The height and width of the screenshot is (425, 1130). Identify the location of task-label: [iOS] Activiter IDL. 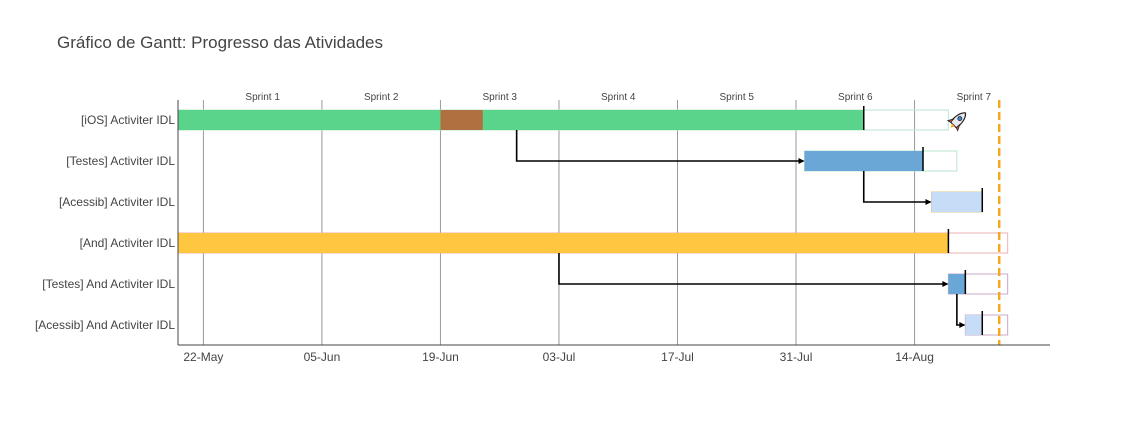
(128, 120).